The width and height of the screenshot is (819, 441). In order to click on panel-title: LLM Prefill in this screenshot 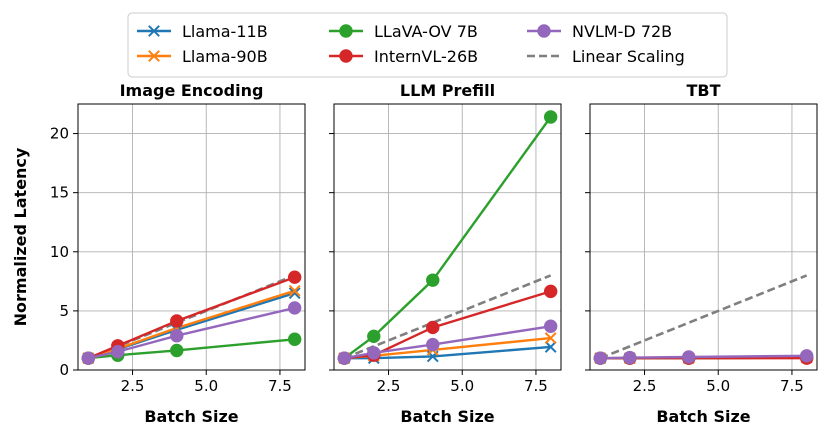, I will do `click(447, 90)`.